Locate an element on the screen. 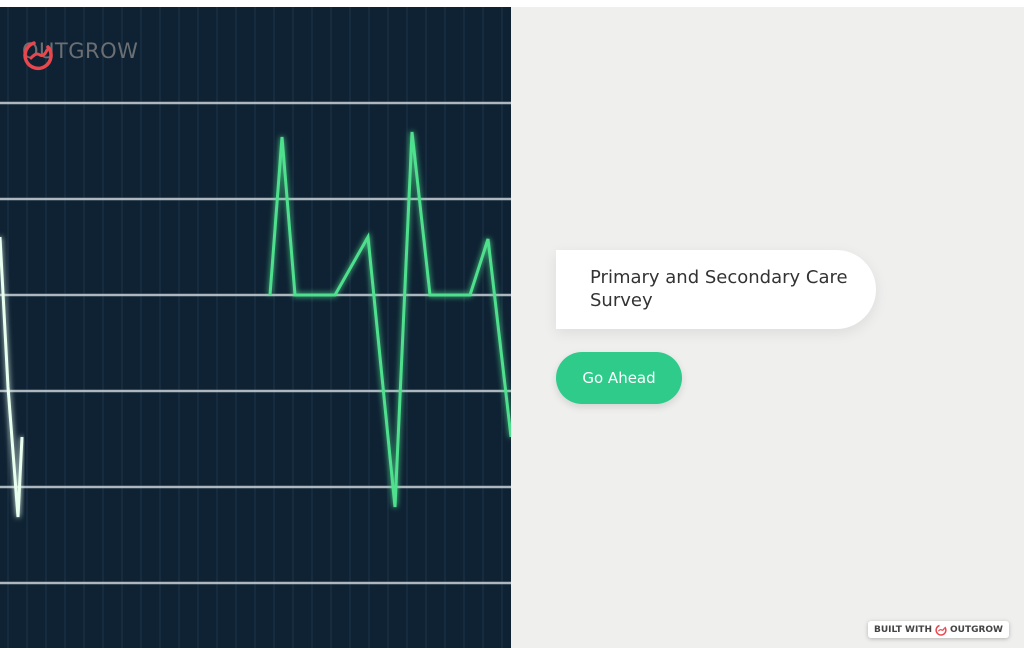 The width and height of the screenshot is (1024, 655). built-with-label: BUILT WITH is located at coordinates (903, 629).